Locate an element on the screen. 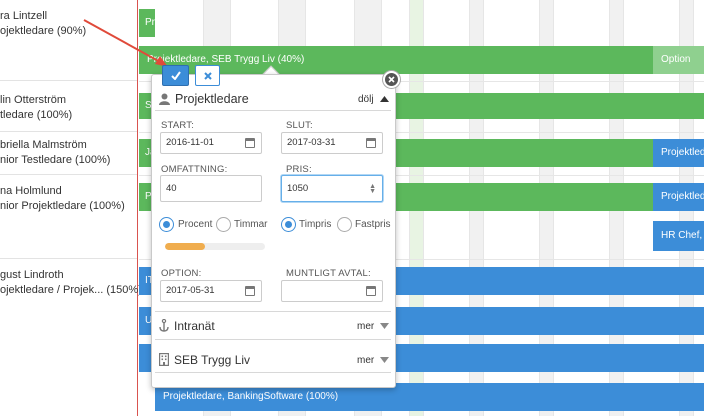  verbal-agreement-input is located at coordinates (332, 291).